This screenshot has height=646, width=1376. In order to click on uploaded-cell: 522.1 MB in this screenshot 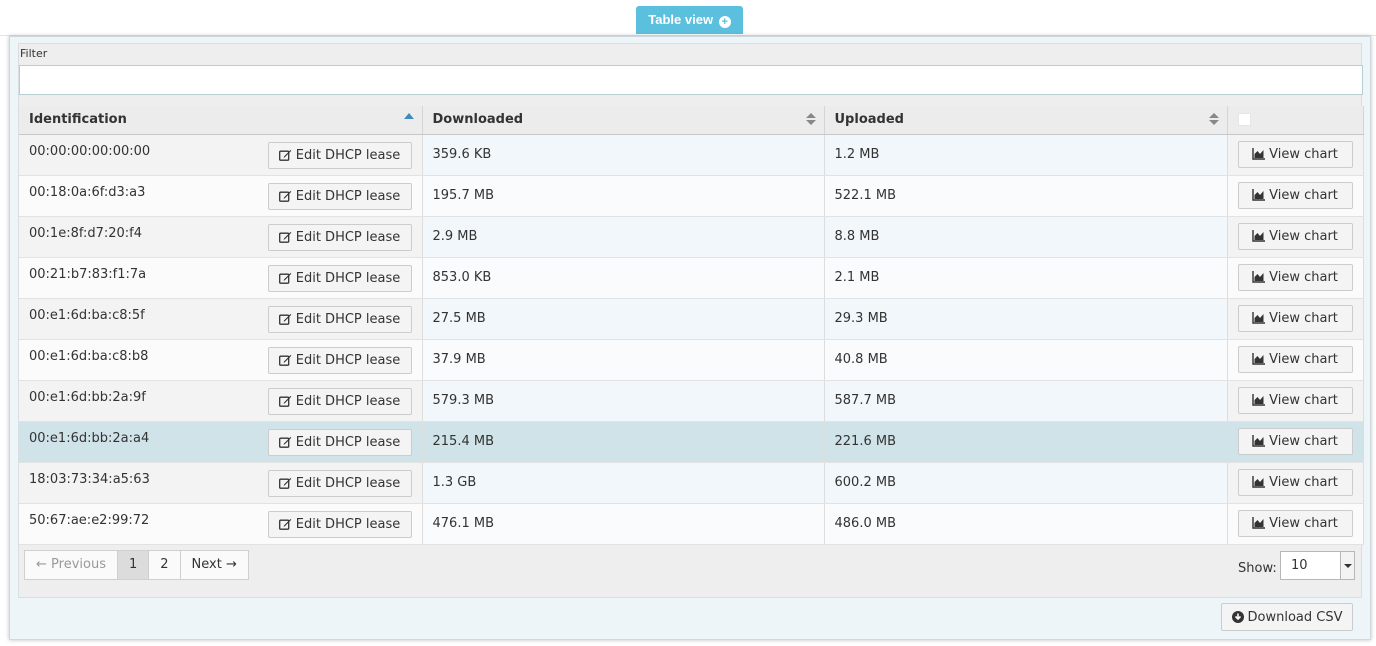, I will do `click(1026, 196)`.